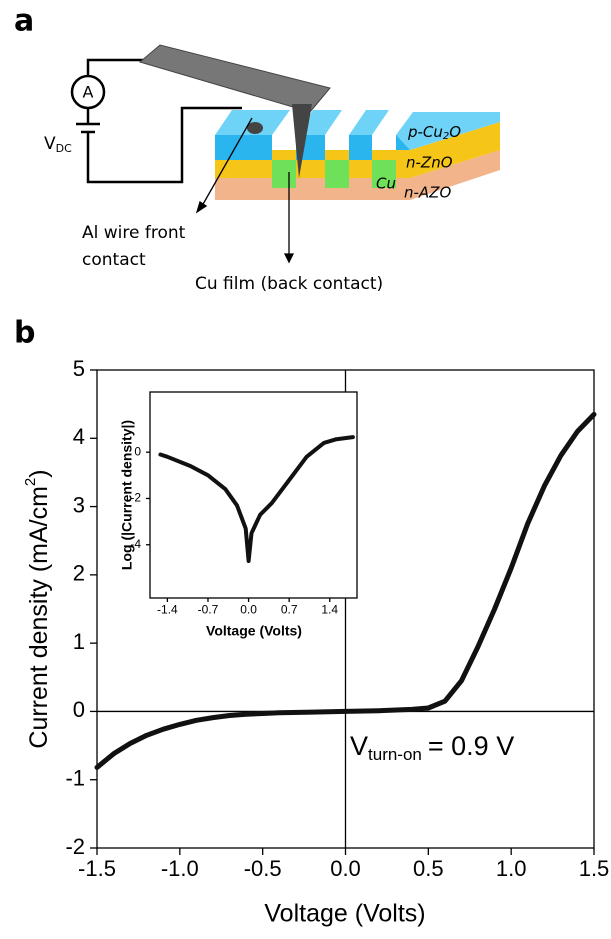  I want to click on y-axis-title-suffix: ), so click(39, 473).